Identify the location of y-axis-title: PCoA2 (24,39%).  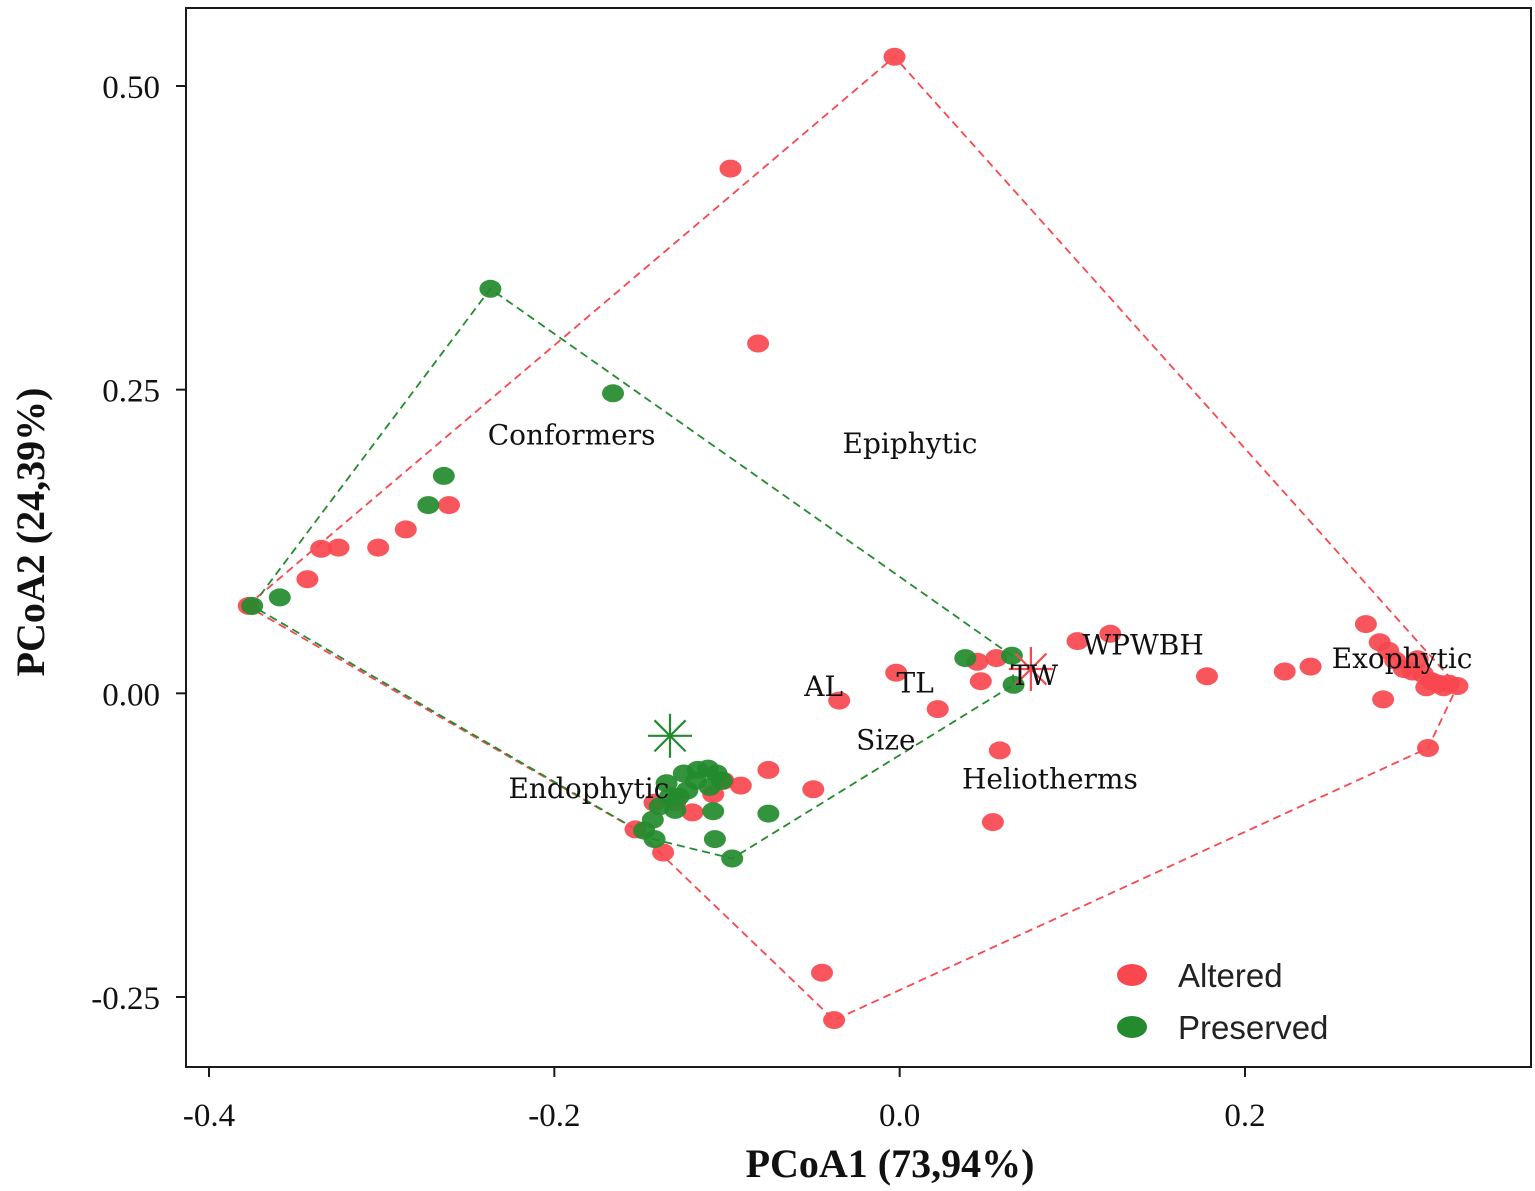
(30, 532).